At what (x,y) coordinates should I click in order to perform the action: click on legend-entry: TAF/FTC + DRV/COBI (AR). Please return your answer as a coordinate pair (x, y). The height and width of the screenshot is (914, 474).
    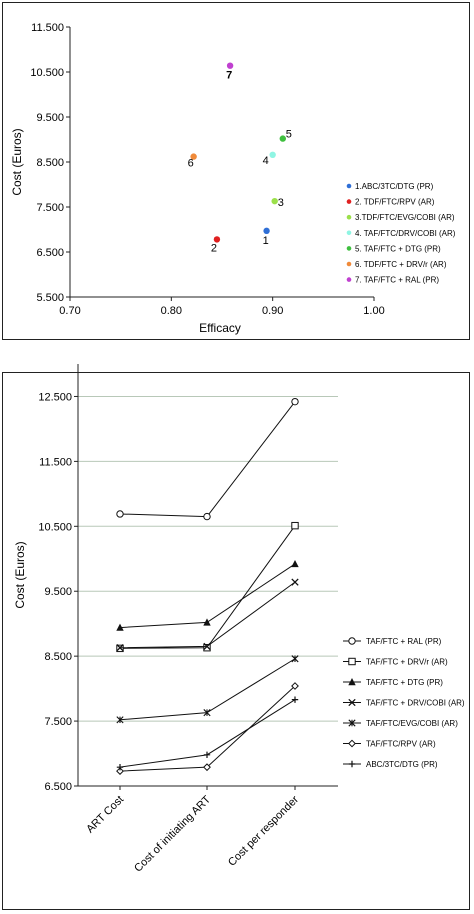
    Looking at the image, I should click on (415, 703).